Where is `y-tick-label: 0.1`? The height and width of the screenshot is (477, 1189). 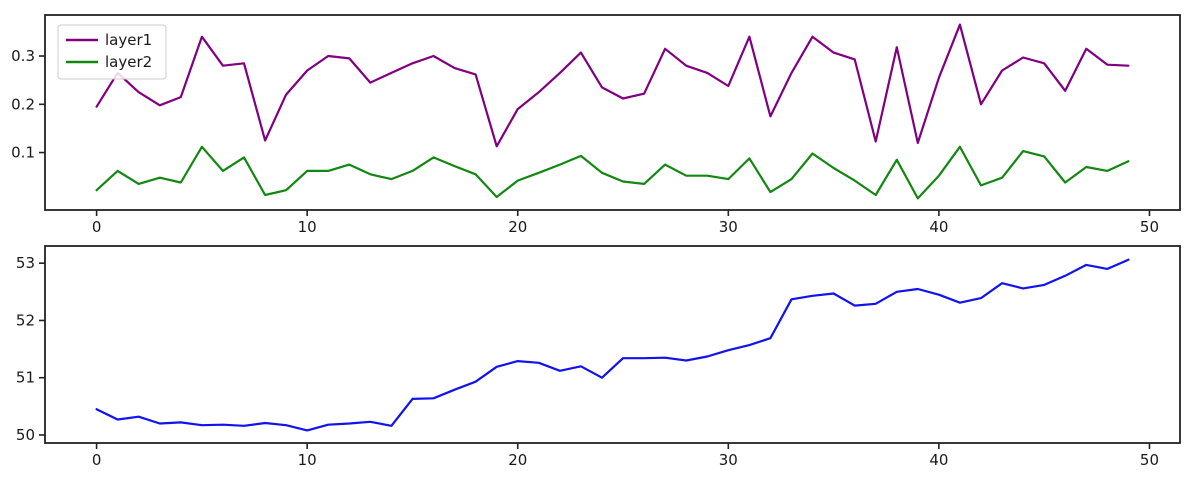
y-tick-label: 0.1 is located at coordinates (23, 153).